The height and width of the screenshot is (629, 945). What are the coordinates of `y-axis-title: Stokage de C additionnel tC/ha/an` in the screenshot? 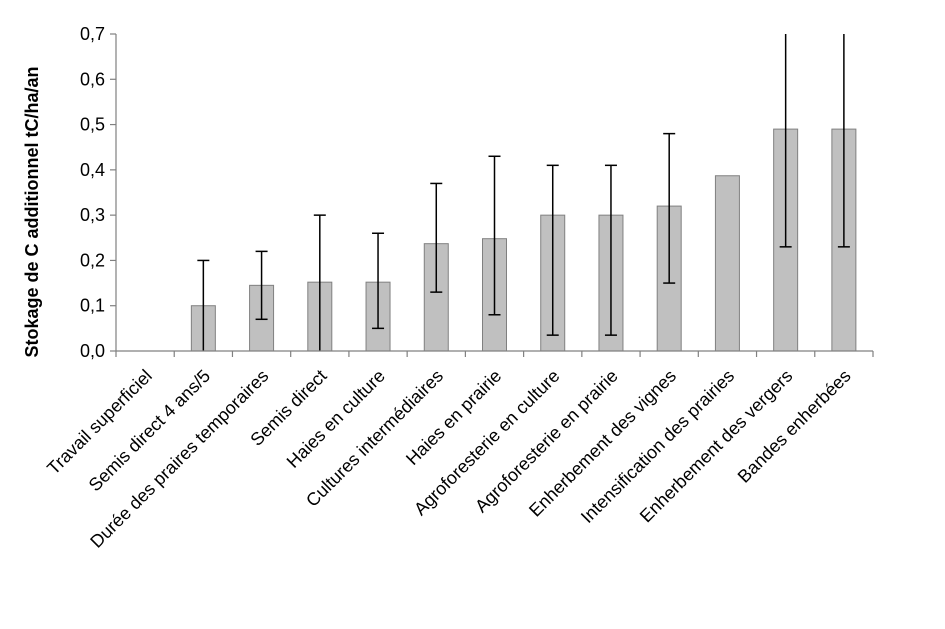 It's located at (32, 211).